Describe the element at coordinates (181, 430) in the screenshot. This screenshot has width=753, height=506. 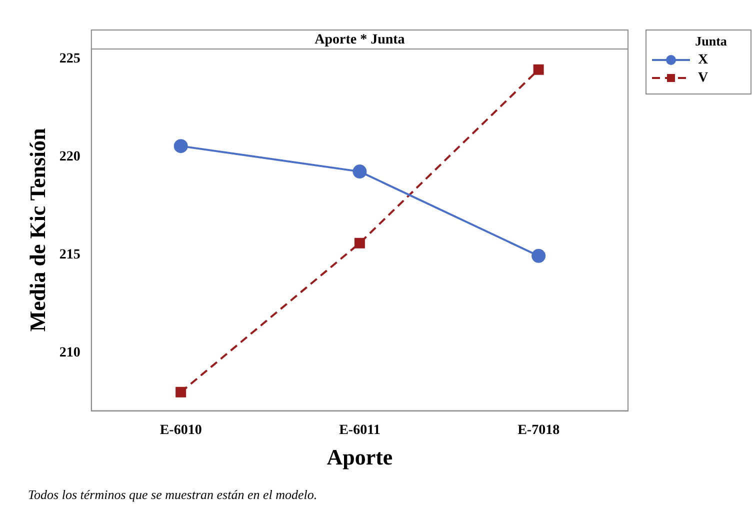
I see `x-tick-label: E-6010` at that location.